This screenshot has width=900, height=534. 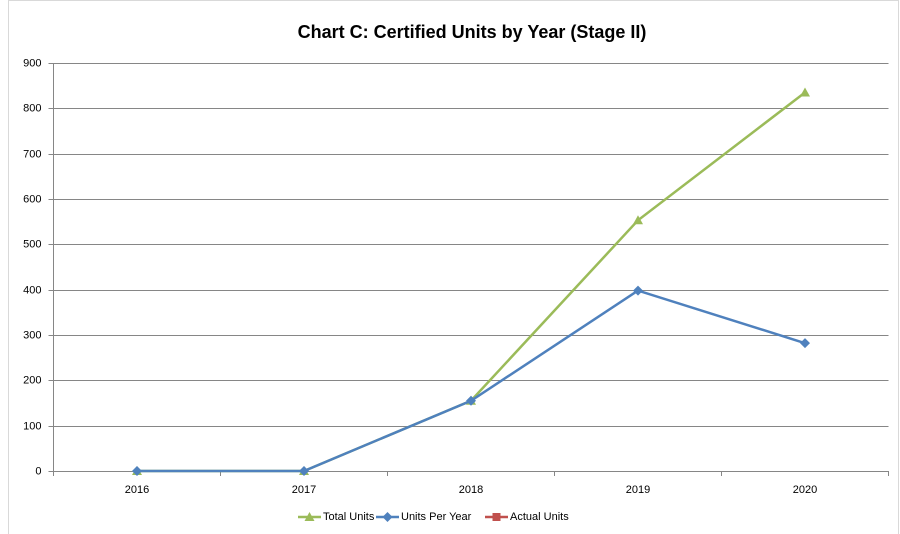 What do you see at coordinates (304, 490) in the screenshot?
I see `x-tick-label: 2017` at bounding box center [304, 490].